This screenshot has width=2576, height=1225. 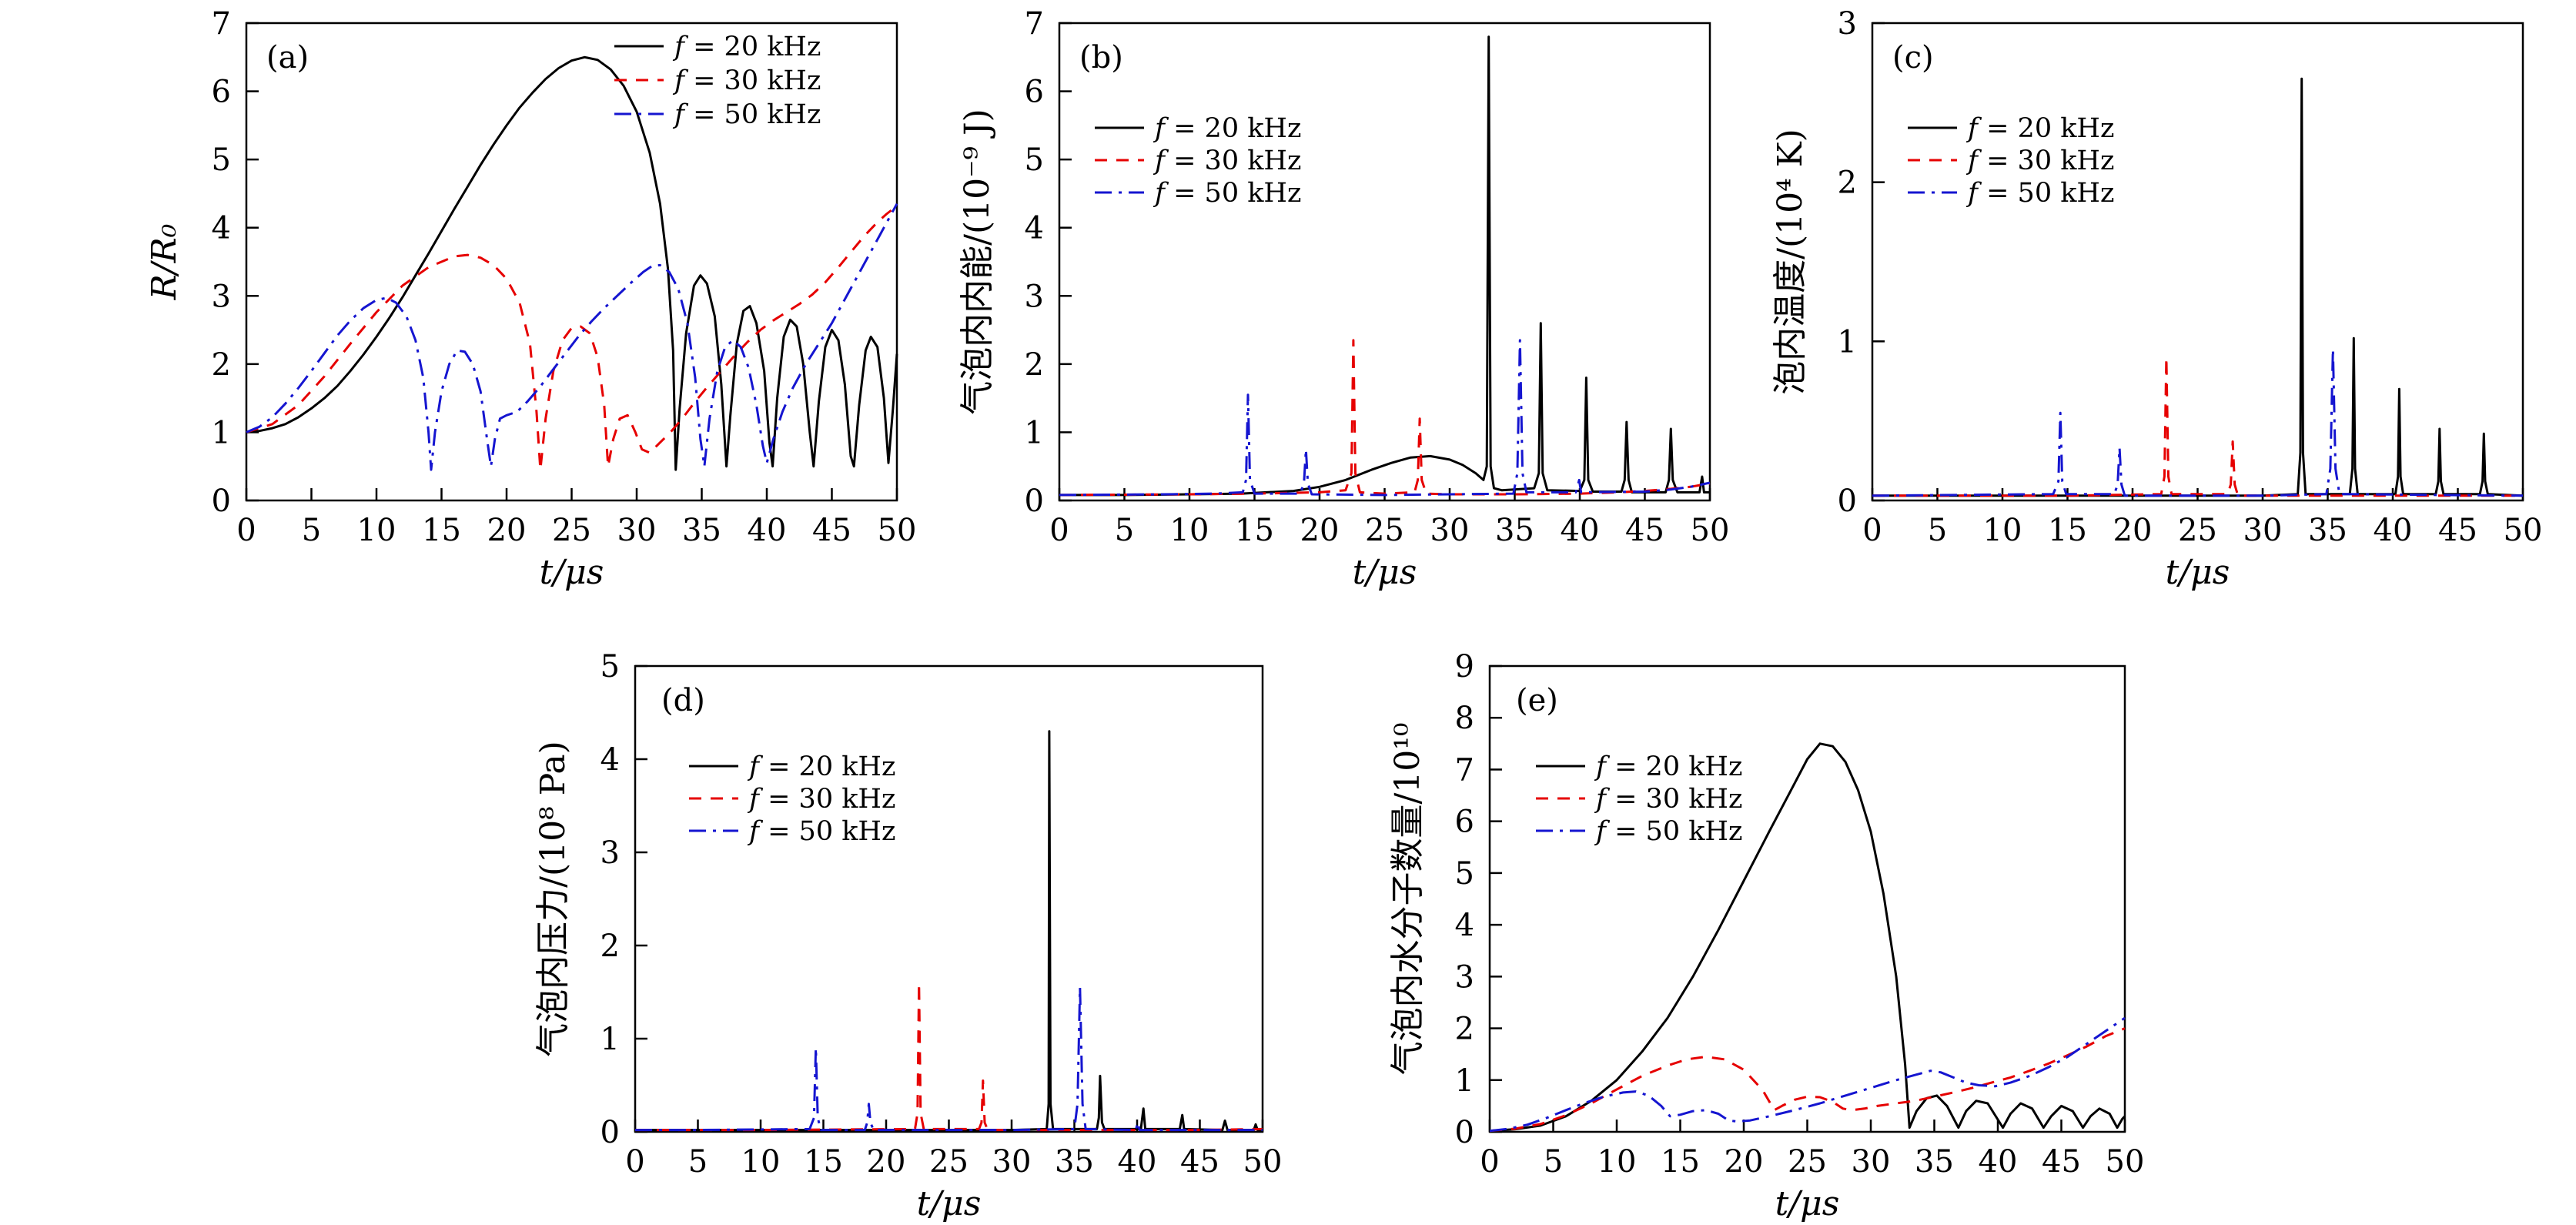 I want to click on panel-label-b: (b), so click(x=1101, y=58).